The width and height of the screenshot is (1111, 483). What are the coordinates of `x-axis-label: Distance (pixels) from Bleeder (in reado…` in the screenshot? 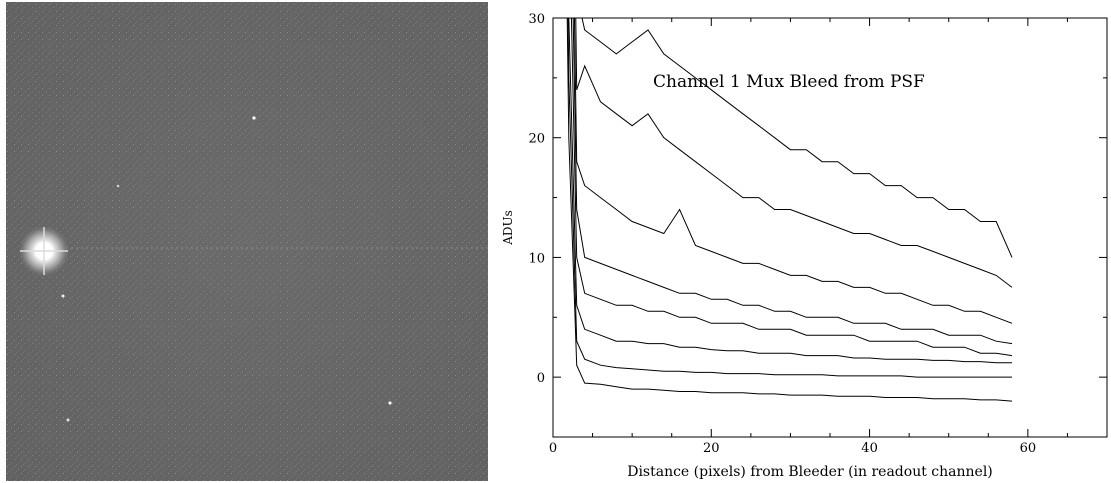 It's located at (810, 472).